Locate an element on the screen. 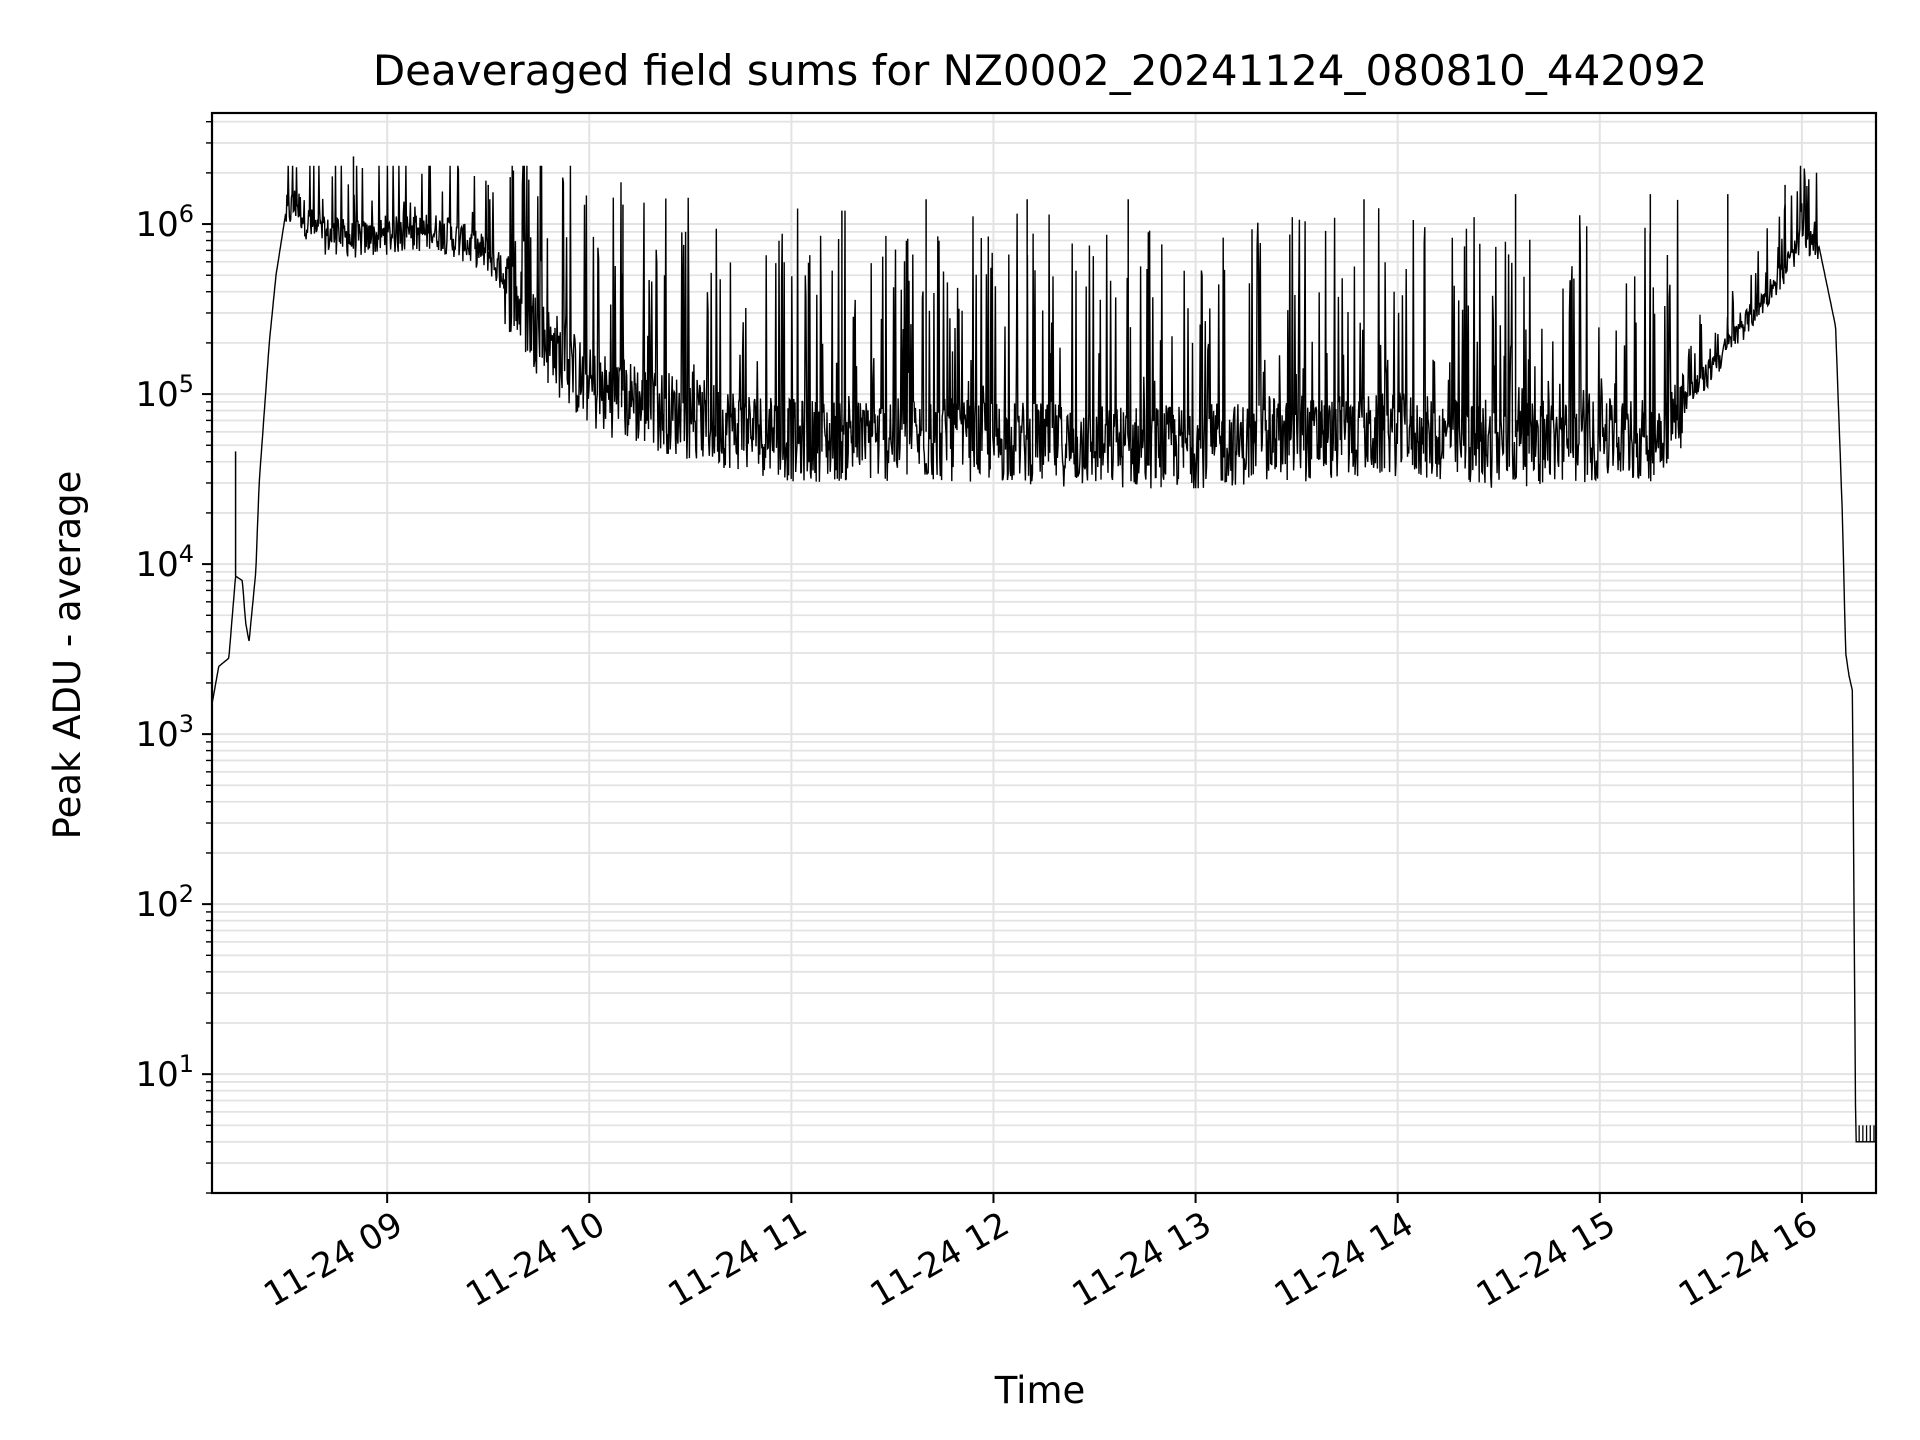 The width and height of the screenshot is (1920, 1440). y-tick-label: 10³ is located at coordinates (164, 732).